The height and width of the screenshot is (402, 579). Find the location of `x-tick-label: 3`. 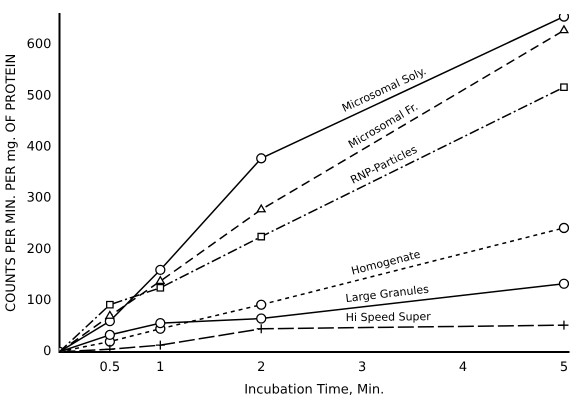

x-tick-label: 3 is located at coordinates (362, 367).